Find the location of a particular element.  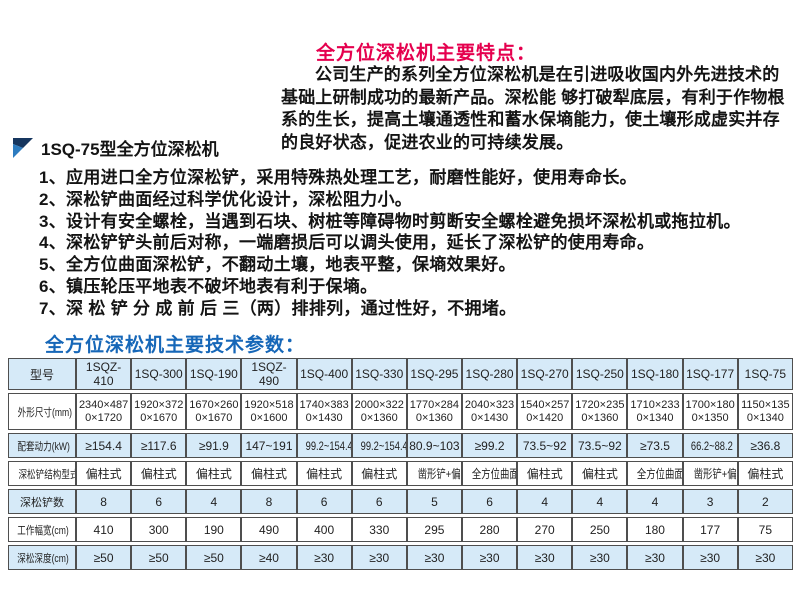

company-logo-icon is located at coordinates (23, 147).